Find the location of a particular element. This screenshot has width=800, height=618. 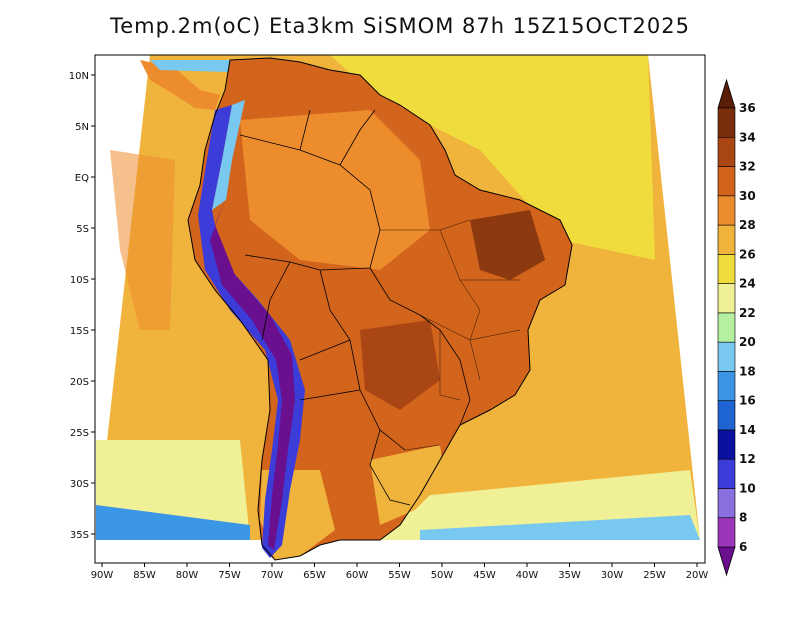

latitude-ticks: 10N 5N EQ 5S 10S 15S 20S 25S 30S 35S is located at coordinates (82, 306).